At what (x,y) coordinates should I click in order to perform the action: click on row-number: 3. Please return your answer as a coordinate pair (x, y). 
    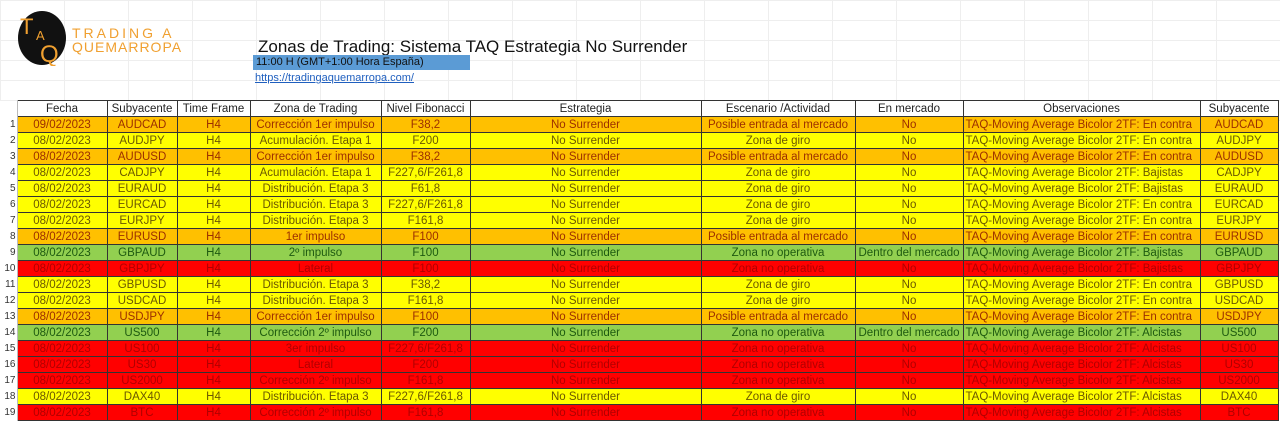
    Looking at the image, I should click on (9, 156).